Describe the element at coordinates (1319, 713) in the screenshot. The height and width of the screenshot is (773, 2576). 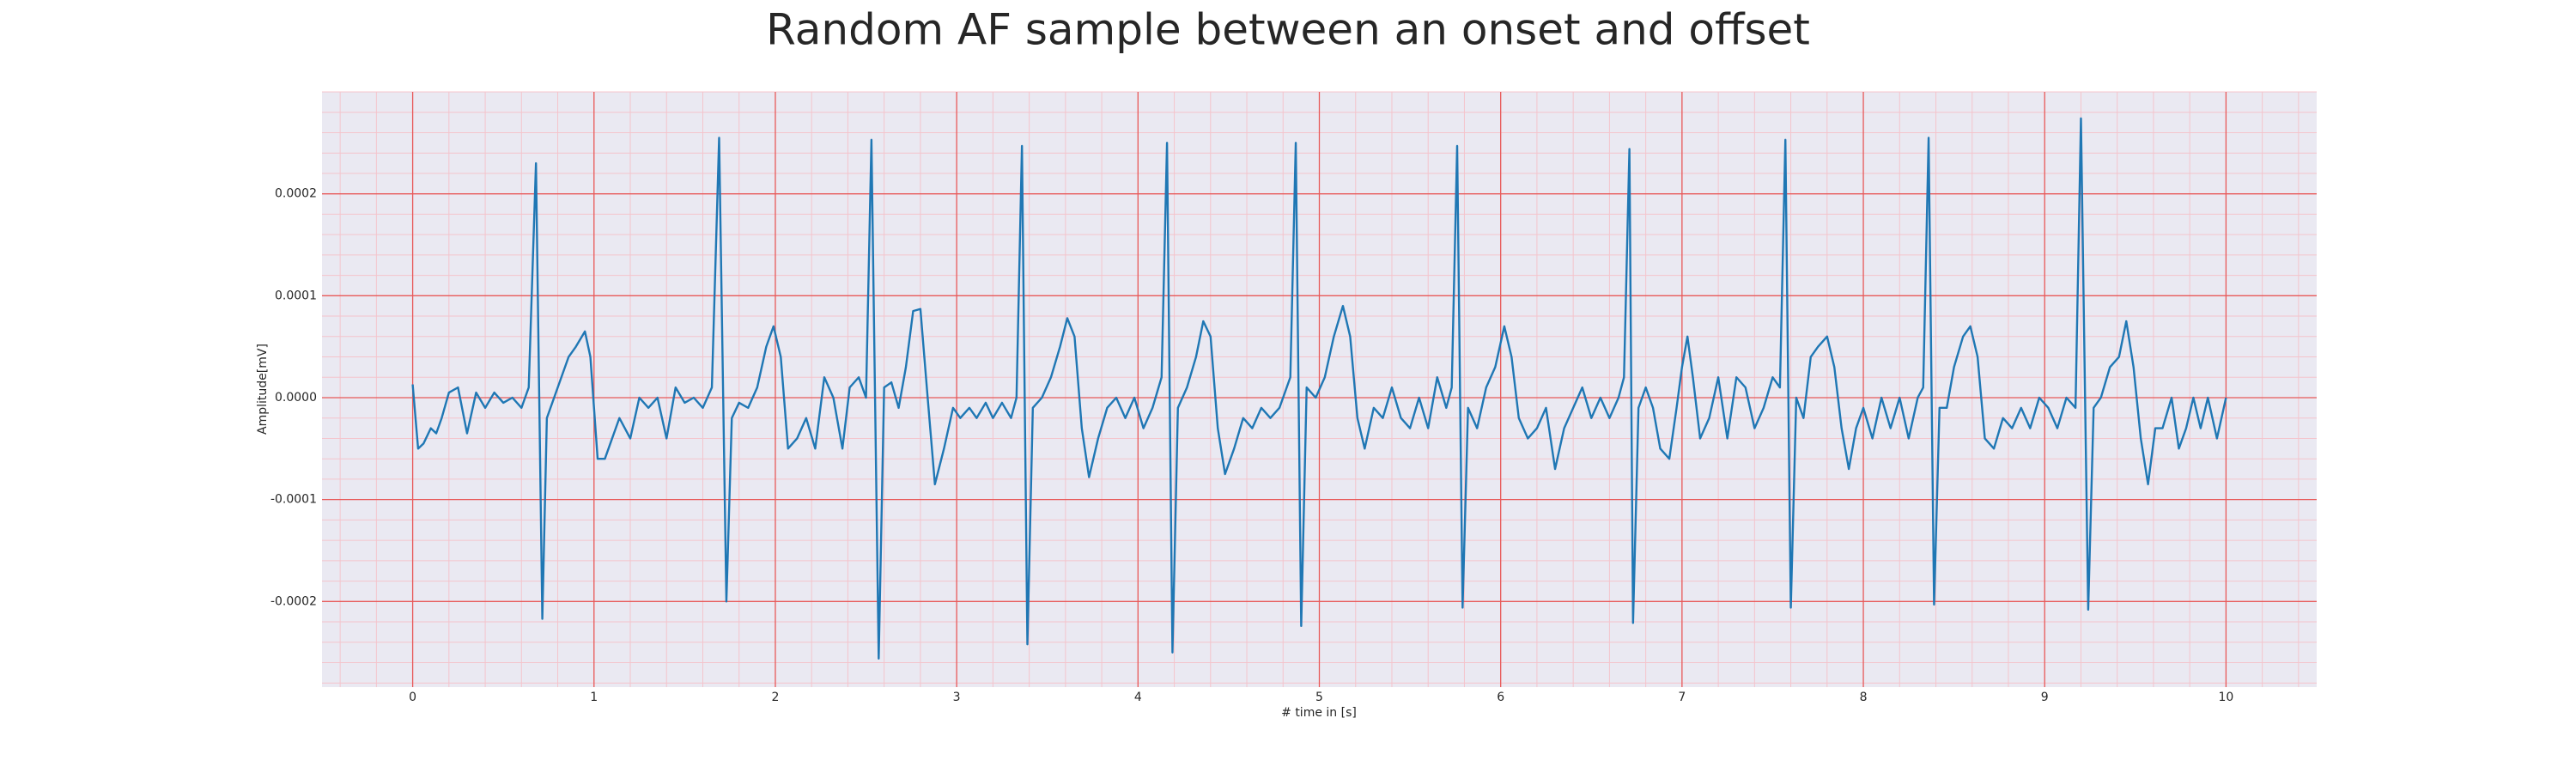
I see `x-axis-label: # time in [s]` at that location.